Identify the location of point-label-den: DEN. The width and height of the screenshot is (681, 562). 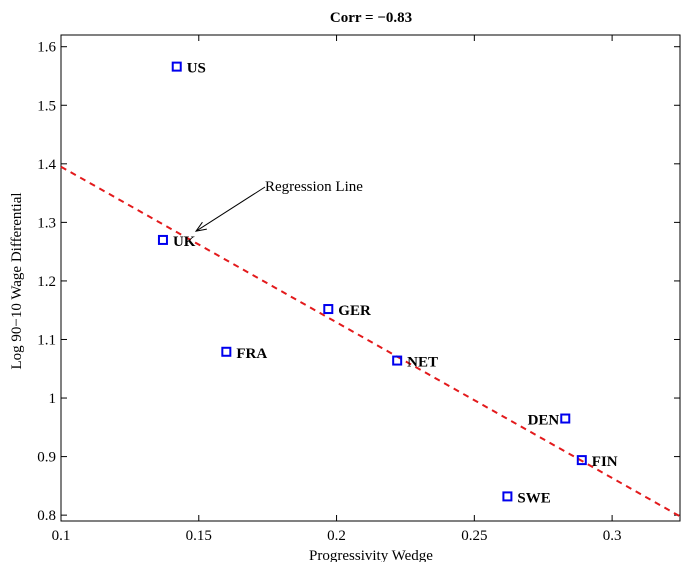
(544, 421).